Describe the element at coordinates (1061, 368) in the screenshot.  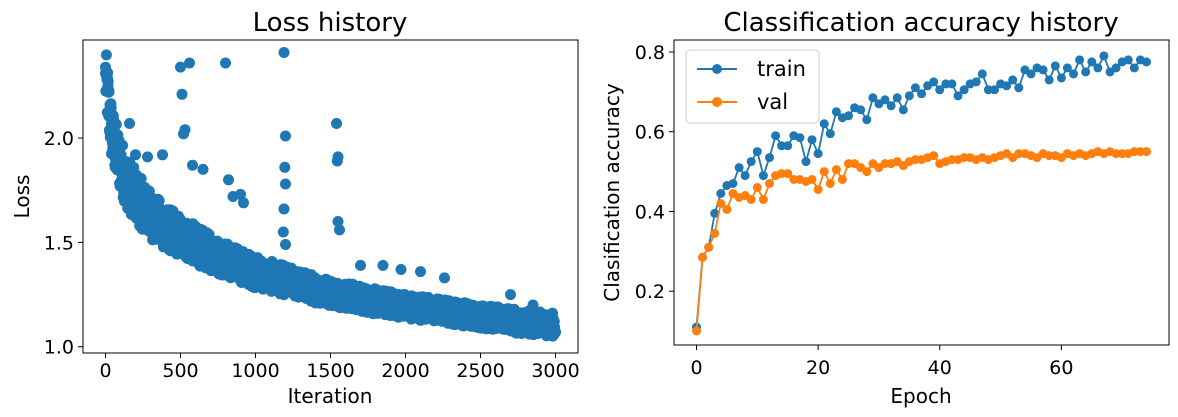
I see `accuracy-x-tick-label: 60` at that location.